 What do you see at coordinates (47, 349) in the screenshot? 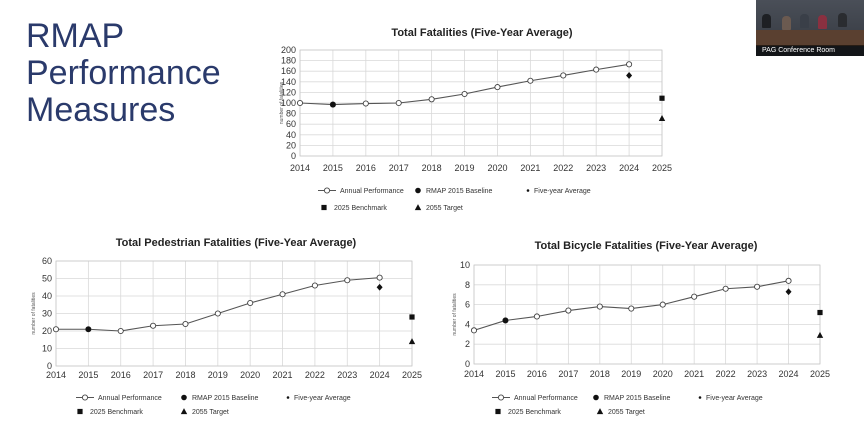
I see `y-tick-label: 10` at bounding box center [47, 349].